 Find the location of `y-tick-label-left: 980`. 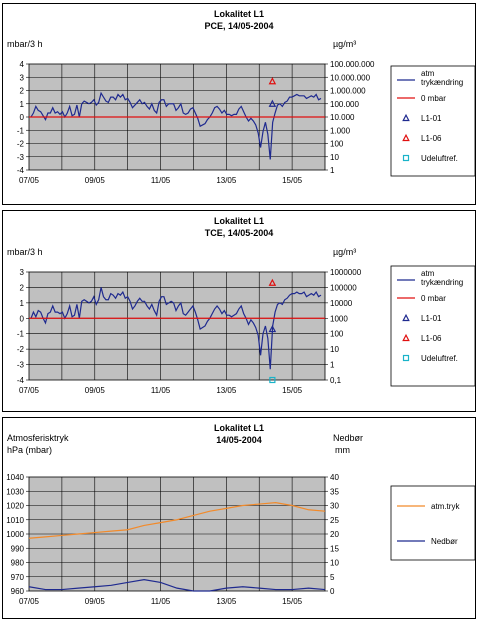

y-tick-label-left: 980 is located at coordinates (18, 563).